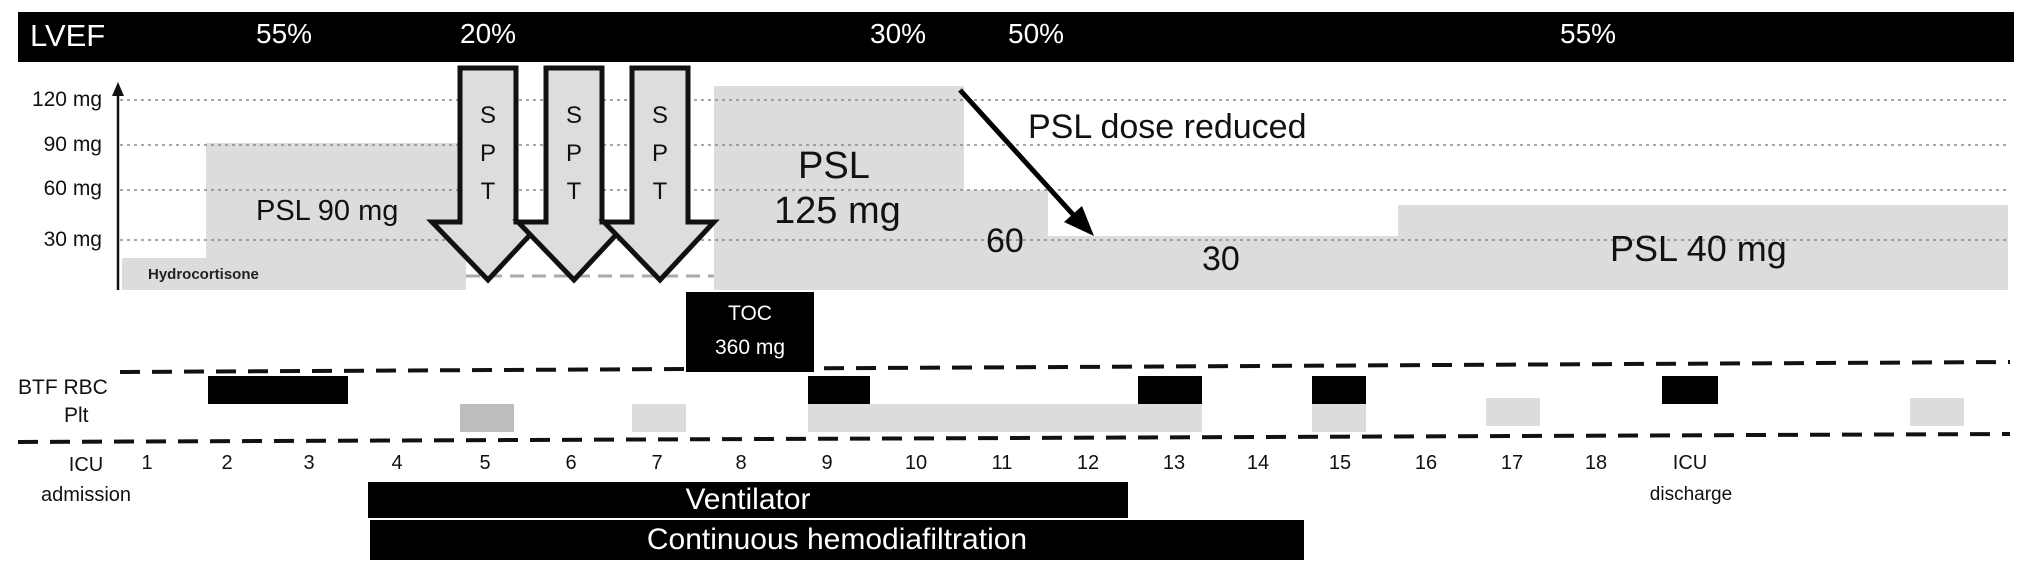  What do you see at coordinates (1167, 127) in the screenshot?
I see `psl-dose-reduced-label: PSL dose reduced` at bounding box center [1167, 127].